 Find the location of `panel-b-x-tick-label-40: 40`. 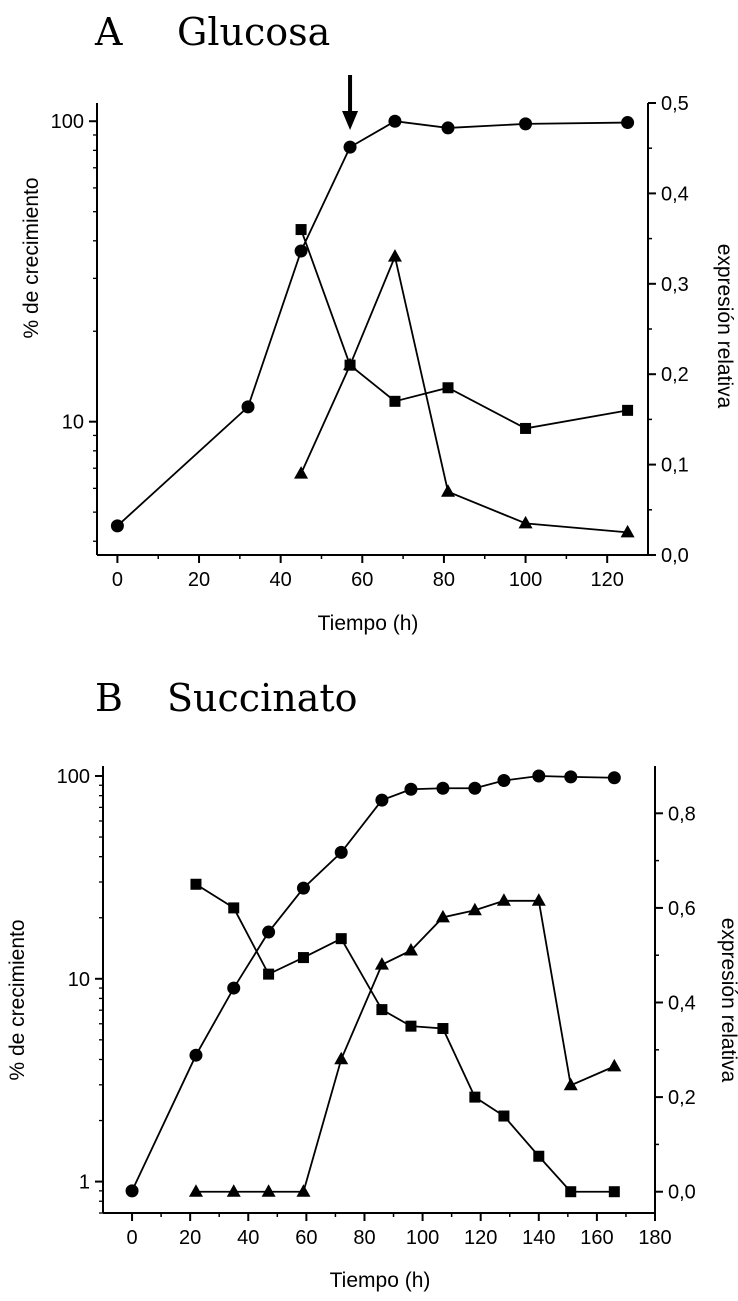

panel-b-x-tick-label-40: 40 is located at coordinates (248, 1238).